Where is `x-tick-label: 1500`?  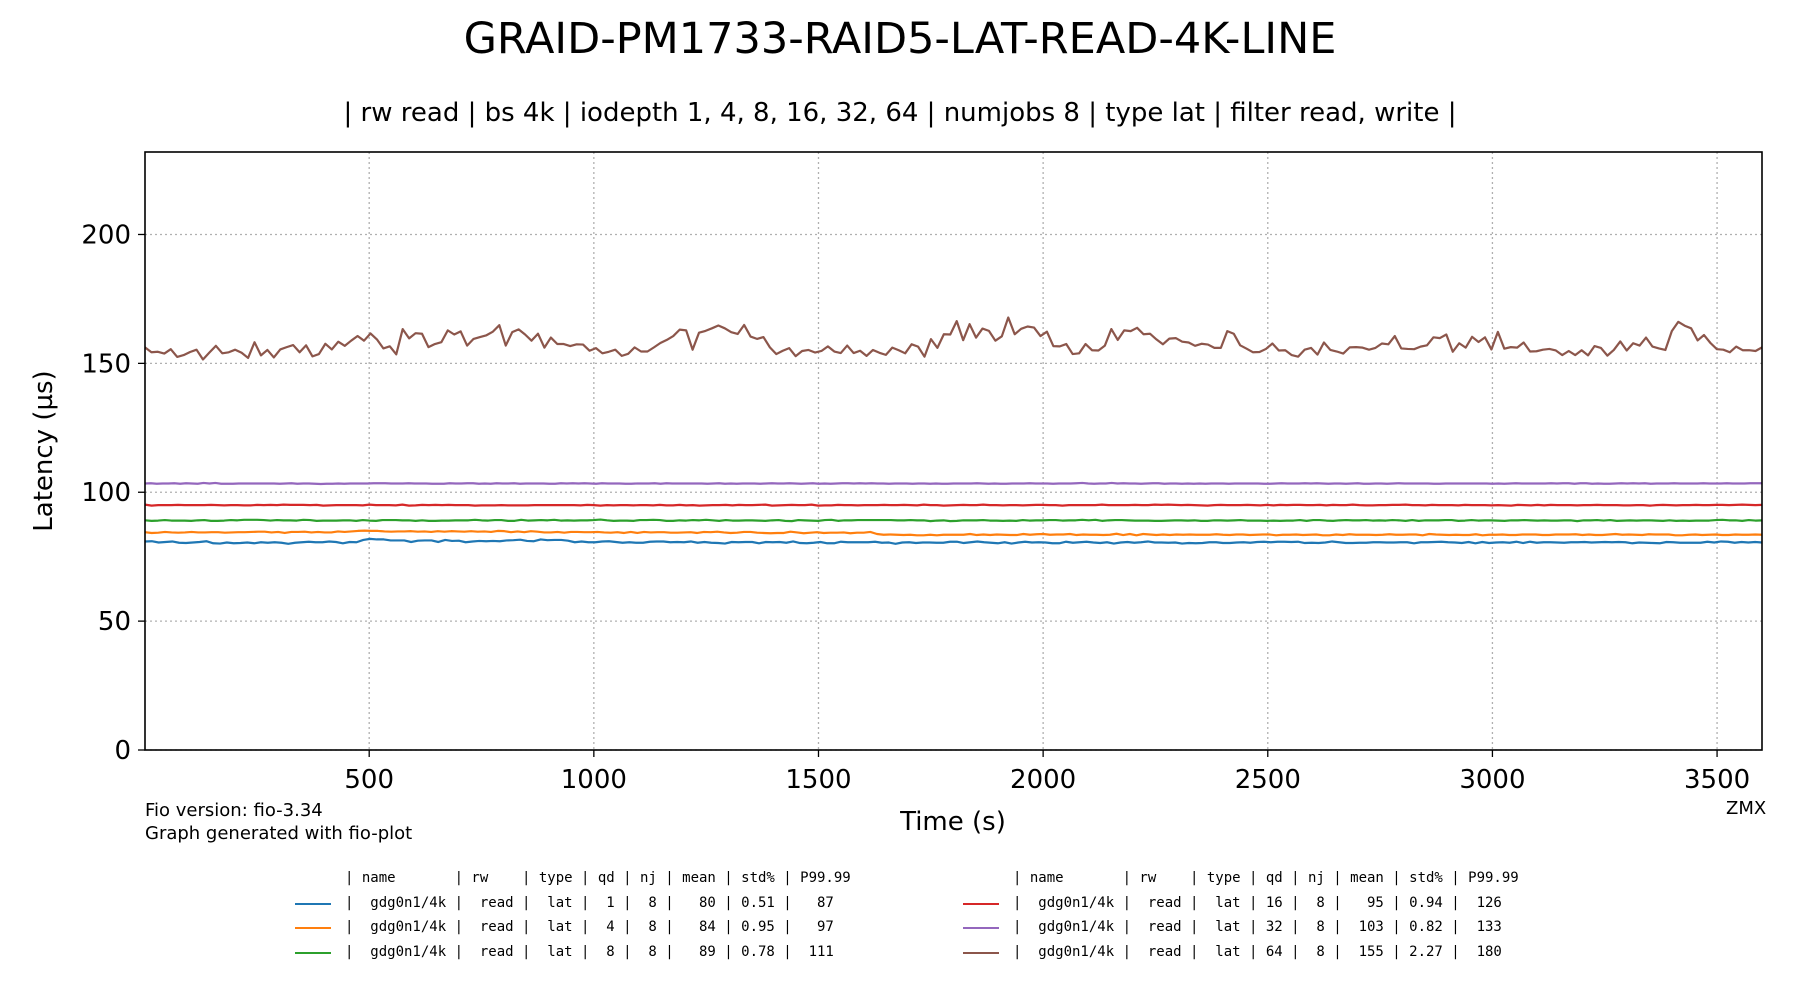 x-tick-label: 1500 is located at coordinates (818, 780).